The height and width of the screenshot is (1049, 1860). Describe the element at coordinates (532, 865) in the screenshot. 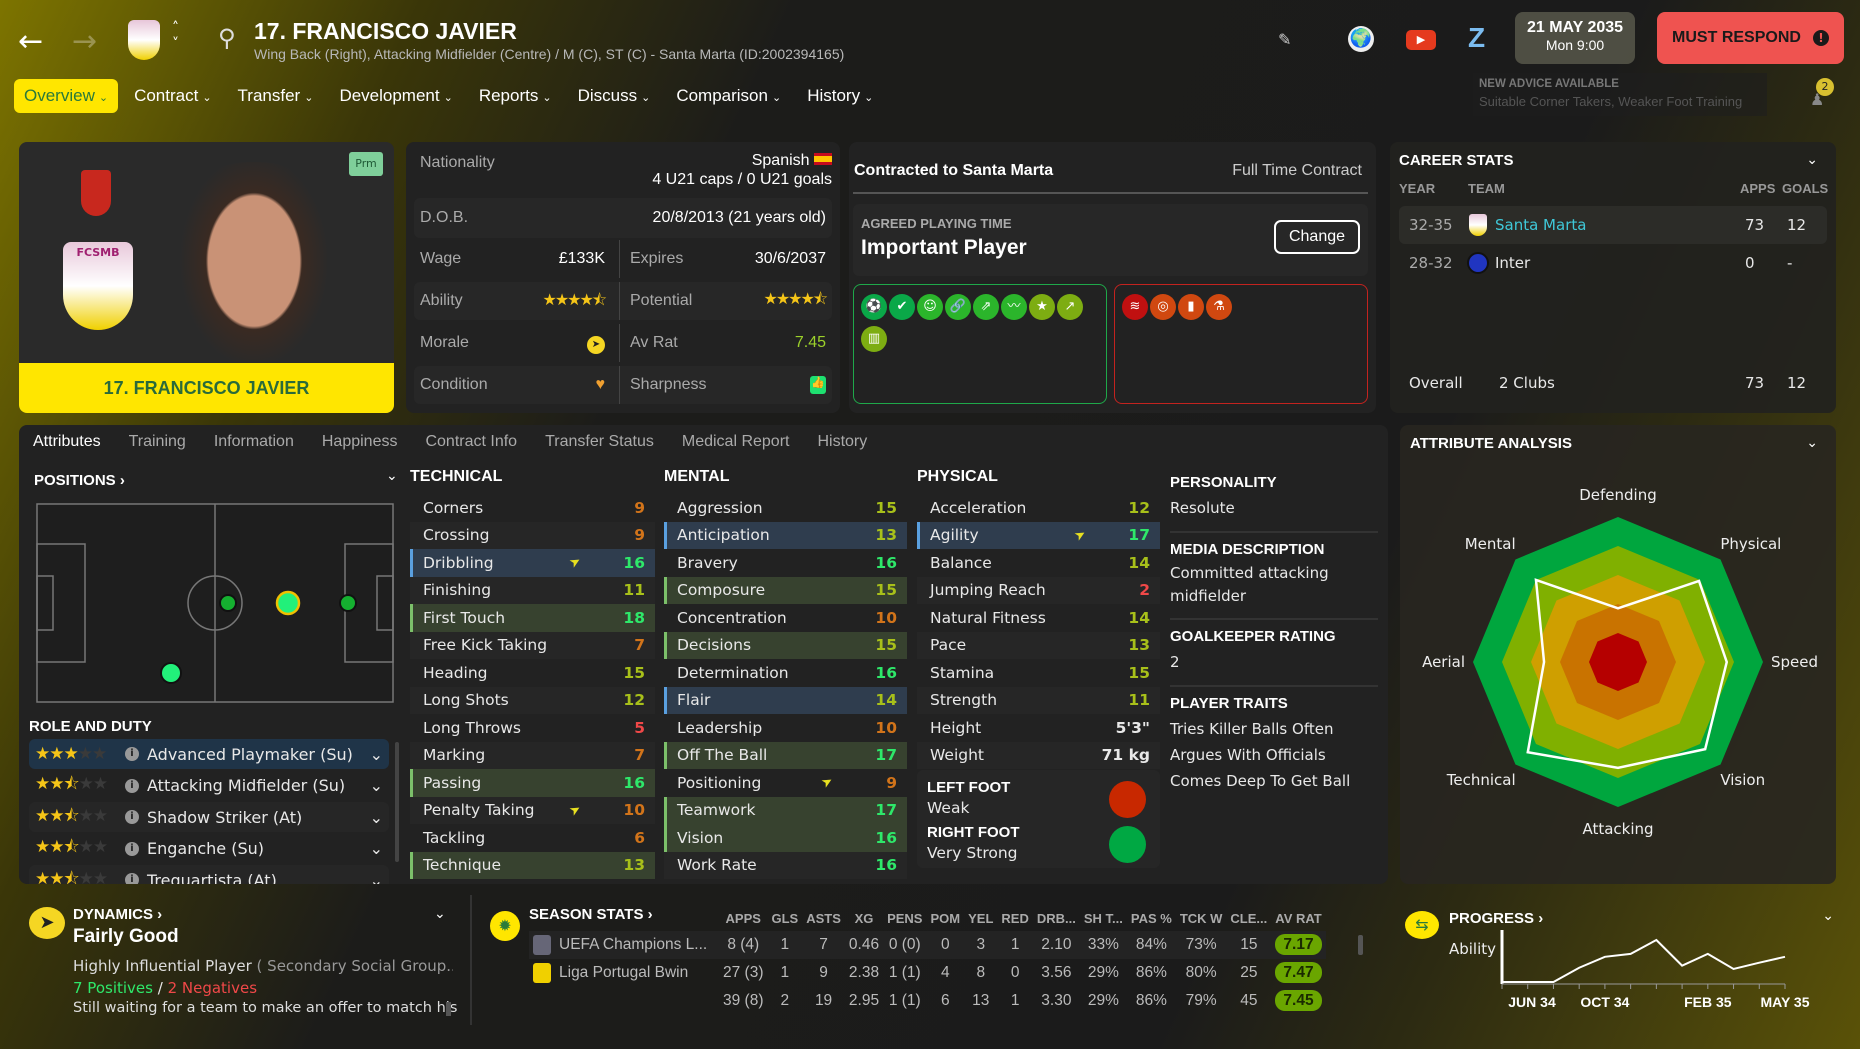

I see `attribute-row: Technique 13` at that location.